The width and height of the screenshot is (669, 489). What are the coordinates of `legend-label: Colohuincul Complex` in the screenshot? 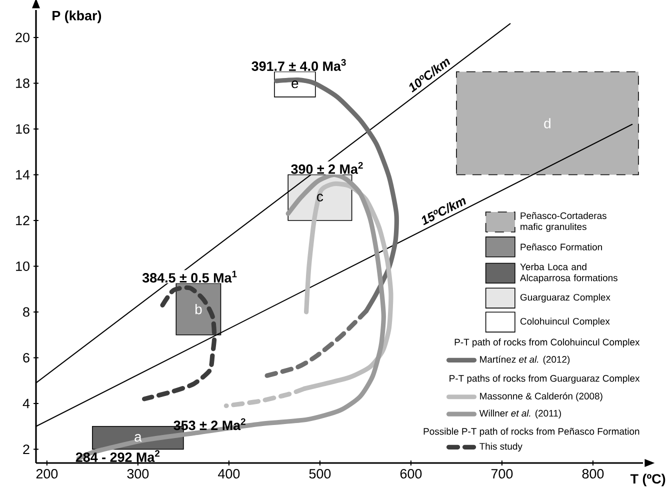 It's located at (565, 322).